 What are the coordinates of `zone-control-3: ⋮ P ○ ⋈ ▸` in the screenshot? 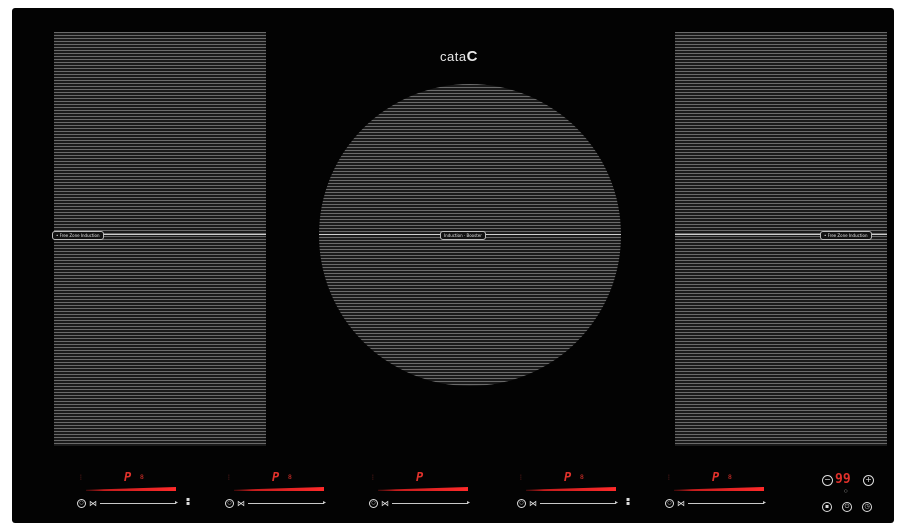 It's located at (424, 492).